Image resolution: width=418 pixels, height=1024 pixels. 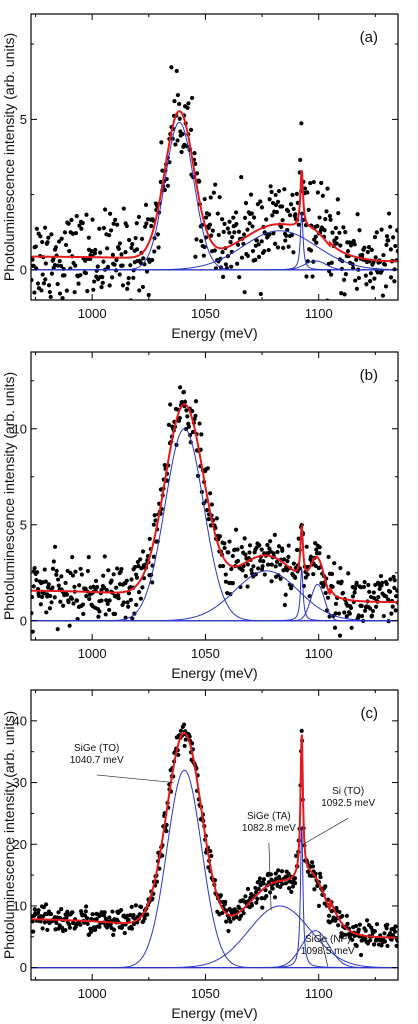 I want to click on y-tick-label: 30, so click(x=20, y=782).